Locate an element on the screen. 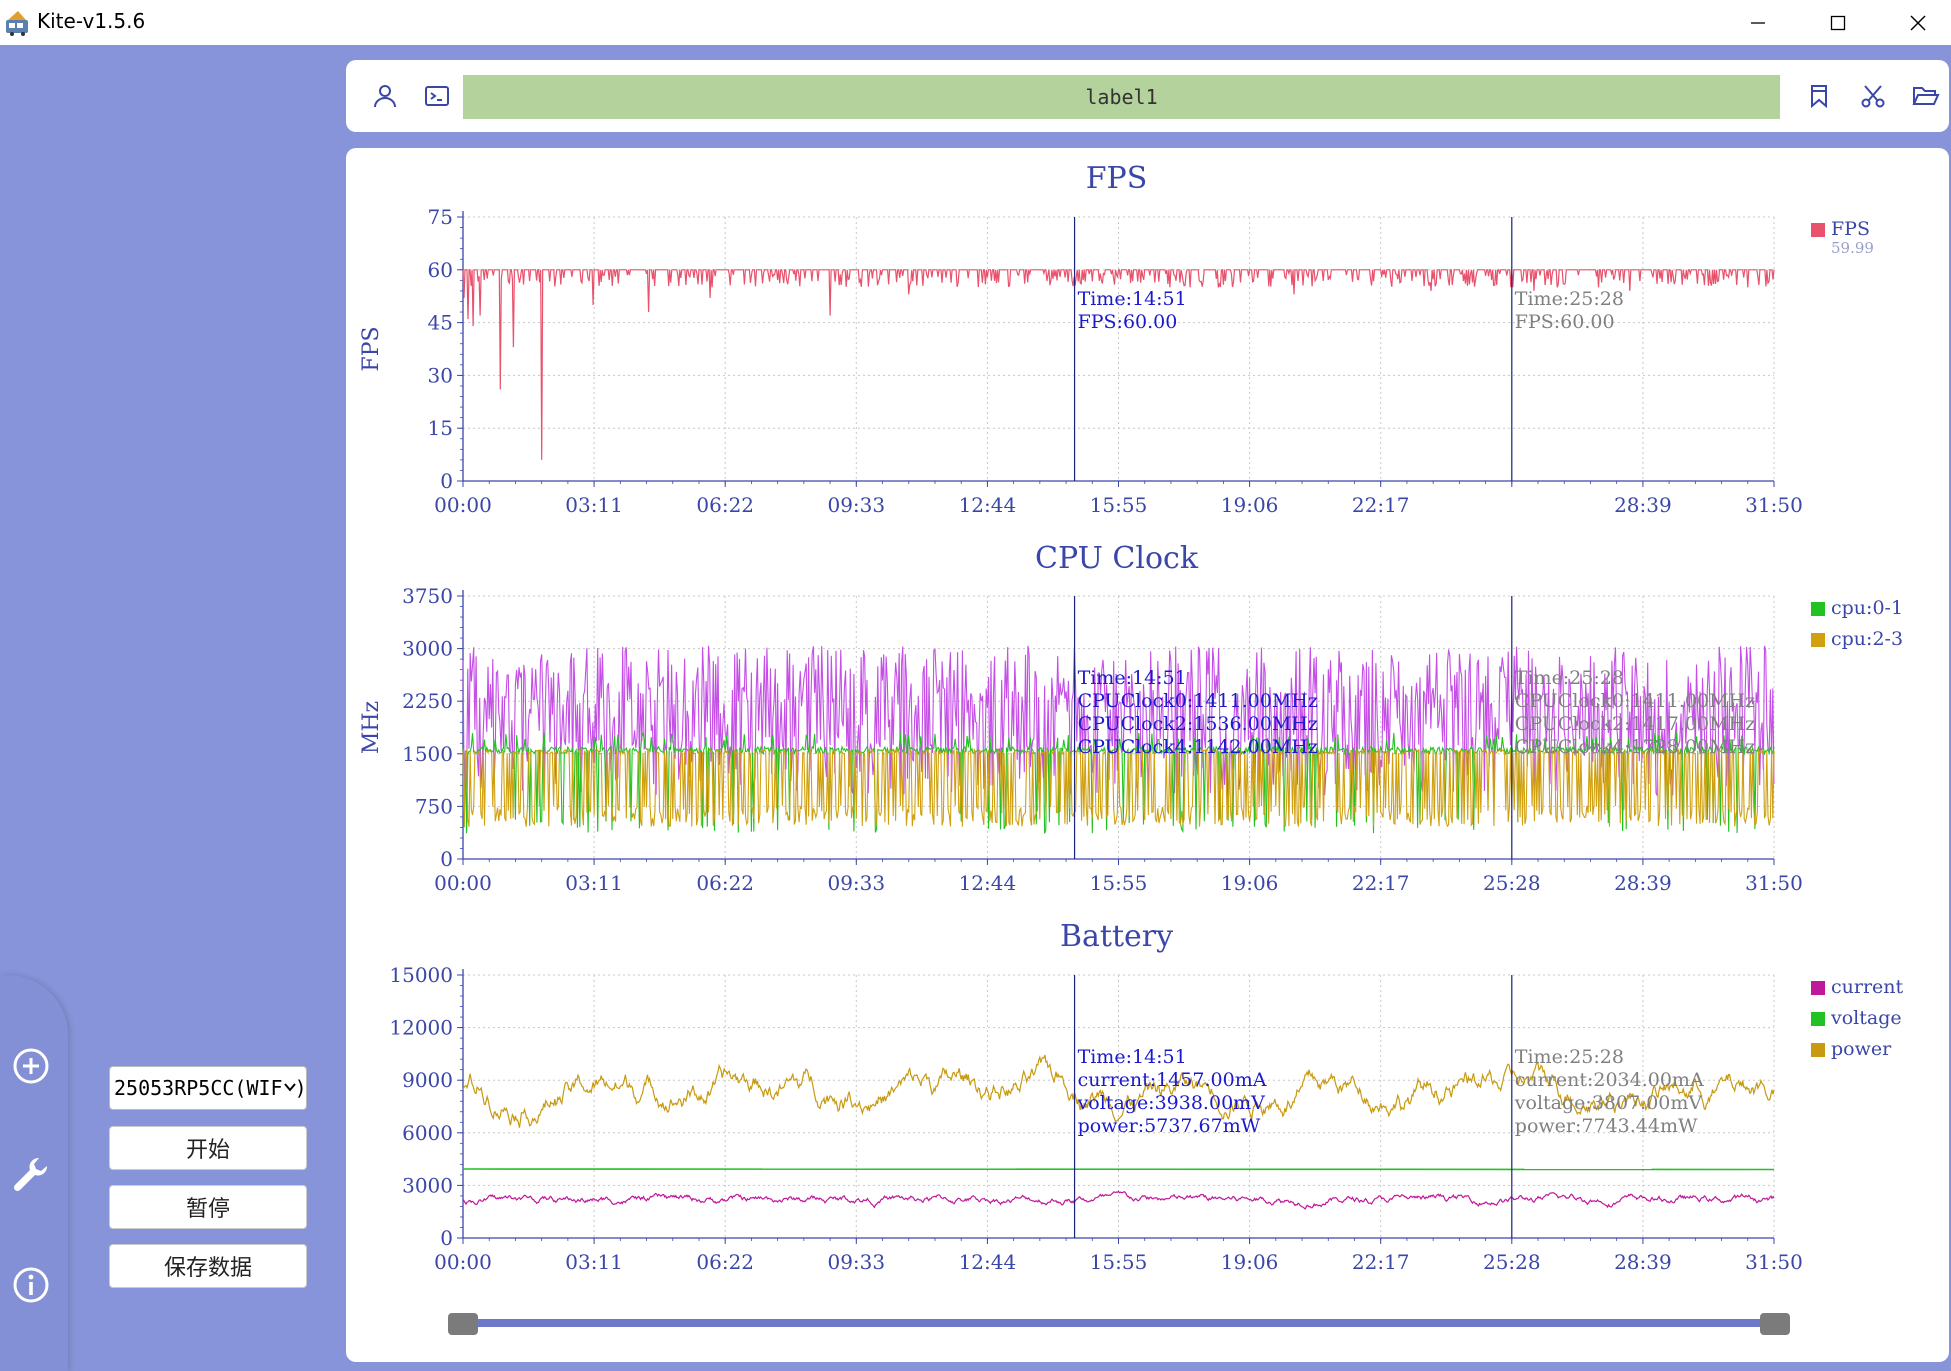 The image size is (1951, 1371). legend-label: cpu:2-3 is located at coordinates (1867, 639).